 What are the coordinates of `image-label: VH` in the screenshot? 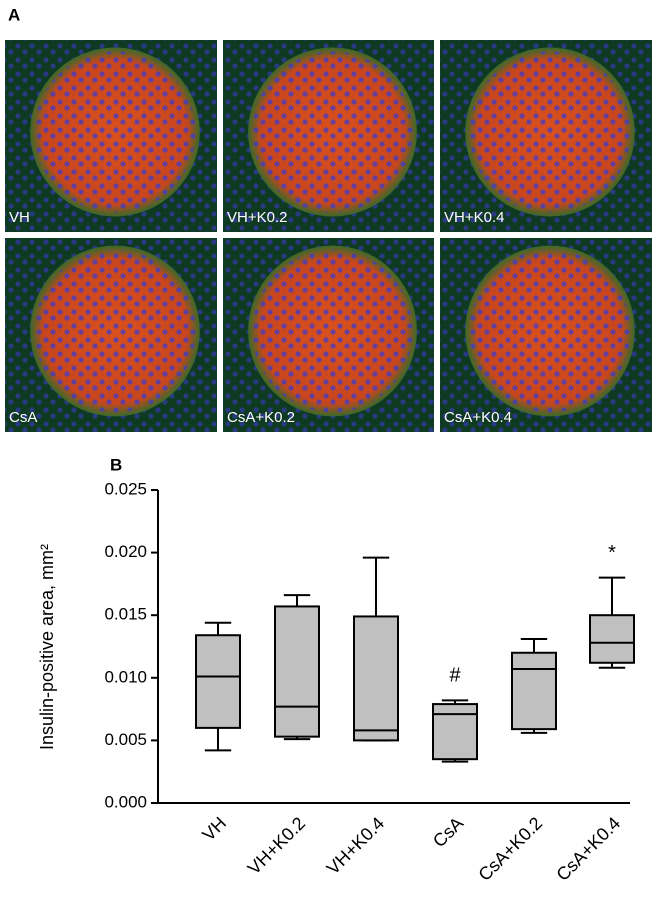 It's located at (19, 217).